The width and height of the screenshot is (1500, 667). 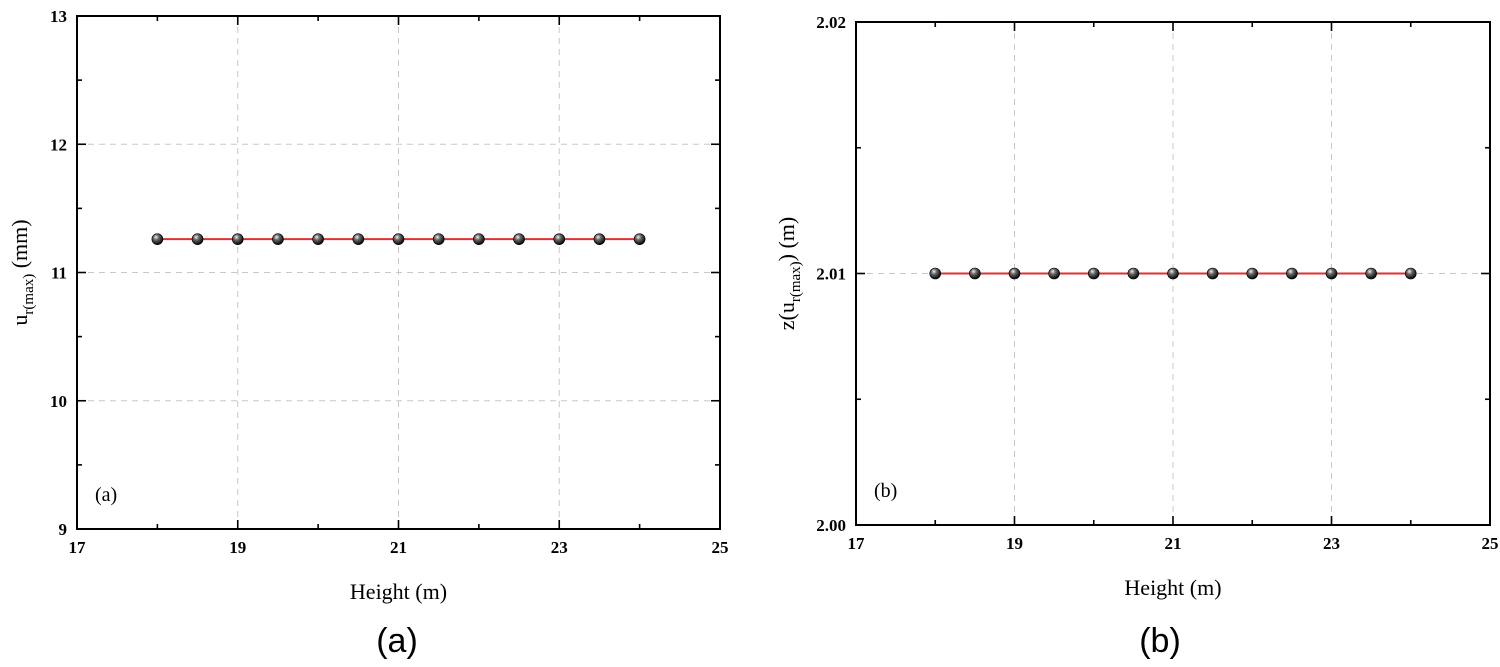 I want to click on y-tick-label: 12, so click(x=58, y=144).